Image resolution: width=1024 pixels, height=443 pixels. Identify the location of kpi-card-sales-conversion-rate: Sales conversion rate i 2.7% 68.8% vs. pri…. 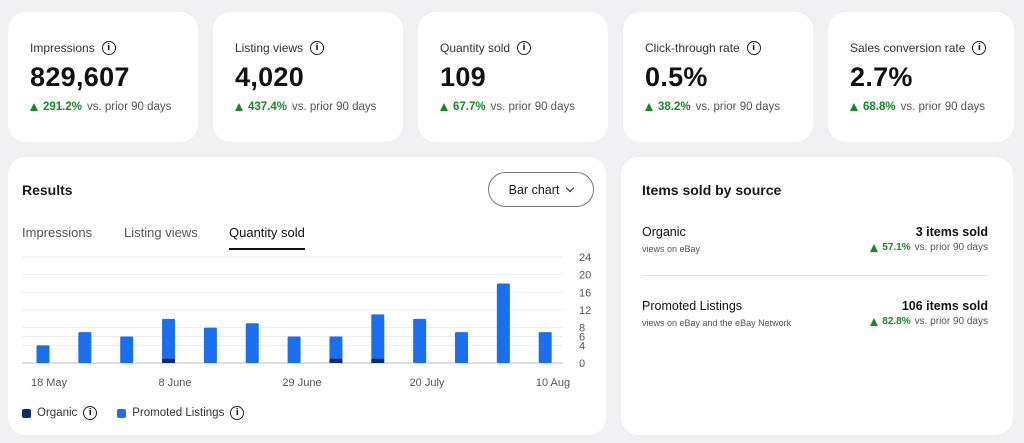
(921, 77).